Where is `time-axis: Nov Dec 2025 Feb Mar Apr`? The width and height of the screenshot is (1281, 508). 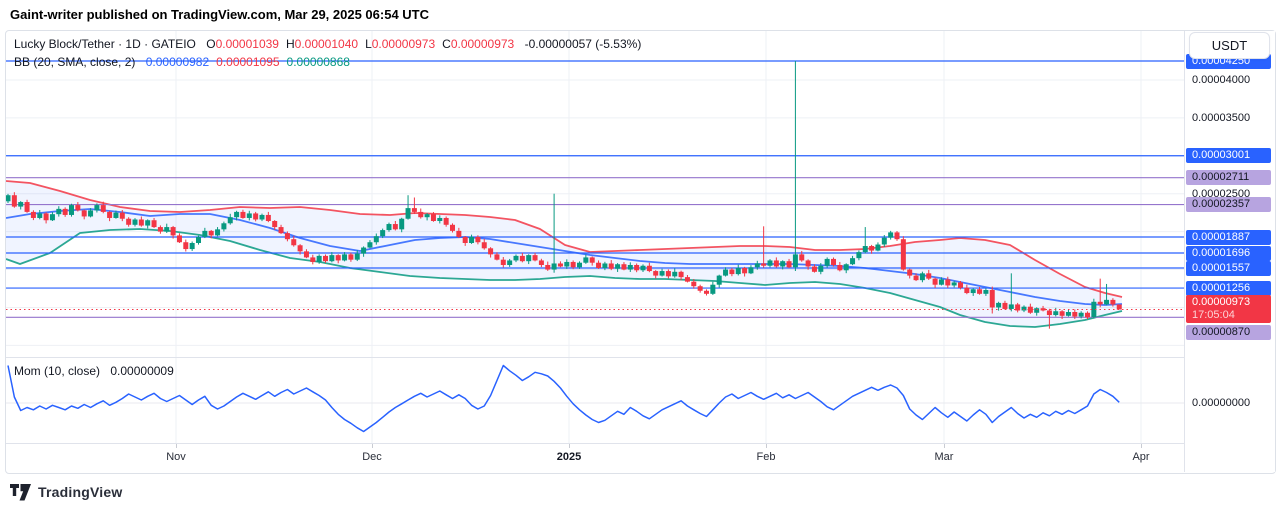 time-axis: Nov Dec 2025 Feb Mar Apr is located at coordinates (595, 458).